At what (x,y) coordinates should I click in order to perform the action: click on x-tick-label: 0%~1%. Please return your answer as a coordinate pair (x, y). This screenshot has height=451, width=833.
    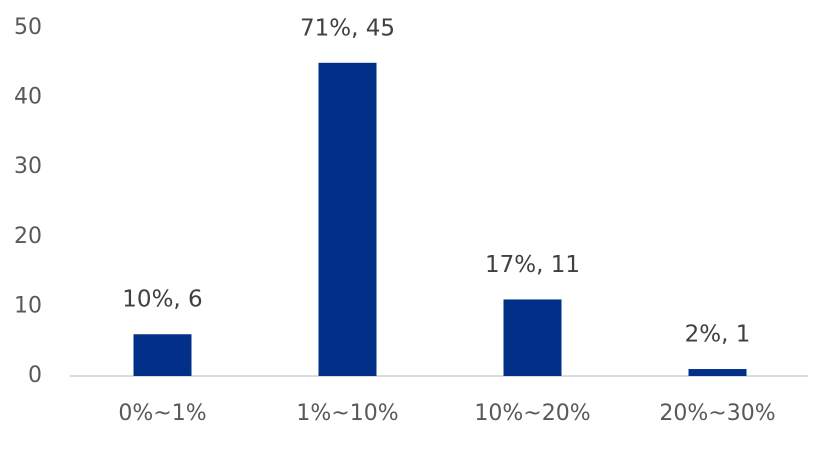
    Looking at the image, I should click on (162, 413).